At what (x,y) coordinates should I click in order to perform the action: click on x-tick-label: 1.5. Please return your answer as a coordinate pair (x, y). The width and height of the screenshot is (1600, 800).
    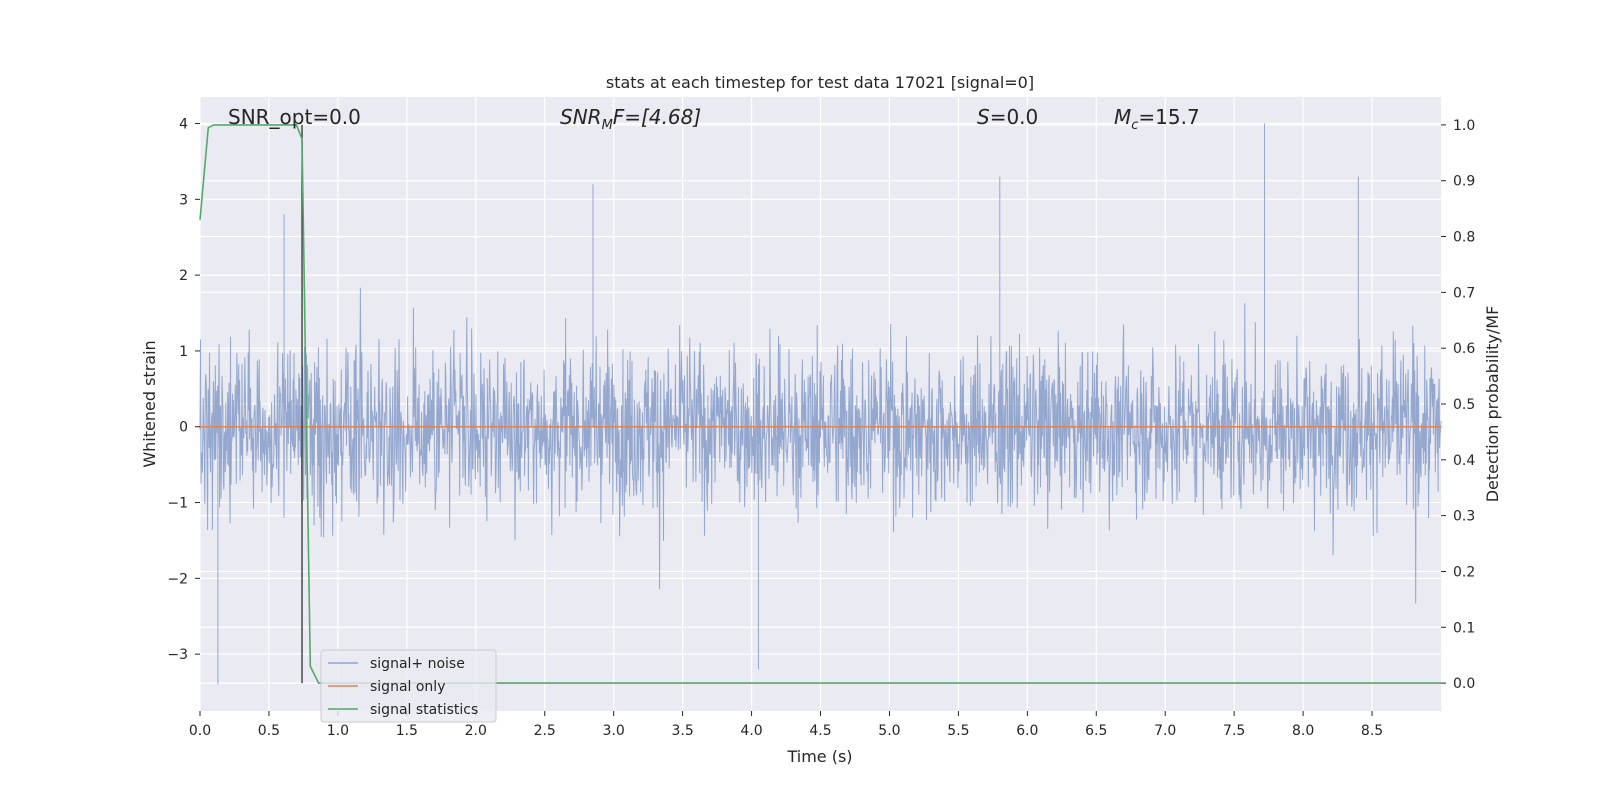
    Looking at the image, I should click on (407, 731).